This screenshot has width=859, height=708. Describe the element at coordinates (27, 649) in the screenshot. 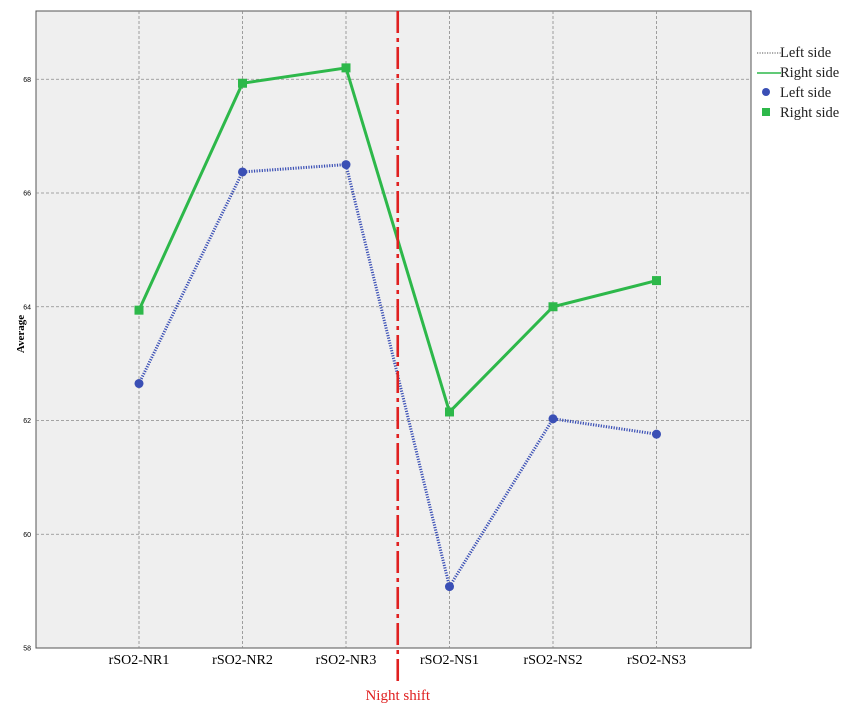

I see `y-tick-label: 58` at that location.